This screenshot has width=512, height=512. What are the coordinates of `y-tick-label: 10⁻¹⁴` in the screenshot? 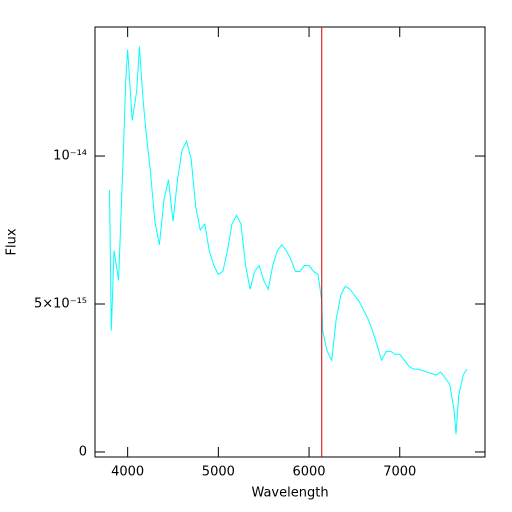 It's located at (70, 156).